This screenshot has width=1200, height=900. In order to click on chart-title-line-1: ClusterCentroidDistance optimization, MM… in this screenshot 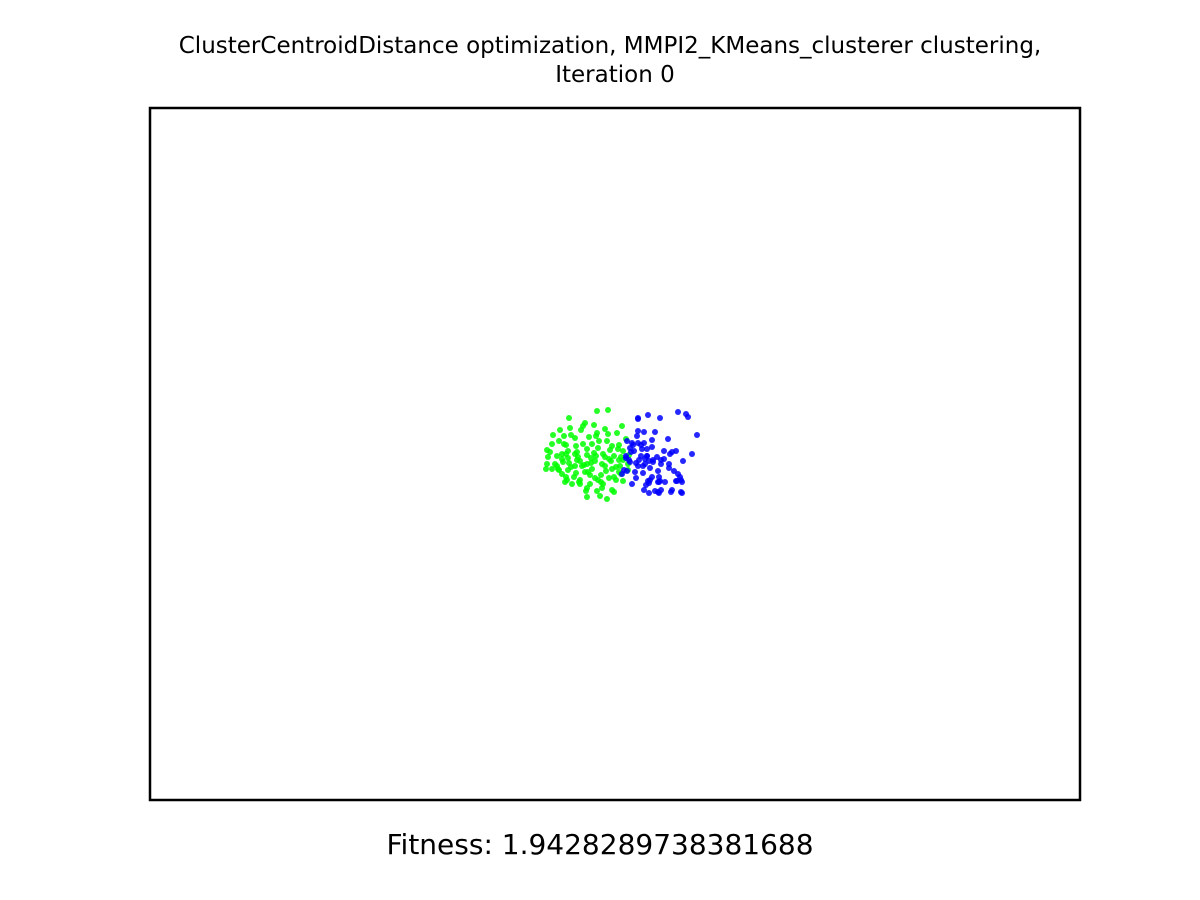, I will do `click(610, 46)`.